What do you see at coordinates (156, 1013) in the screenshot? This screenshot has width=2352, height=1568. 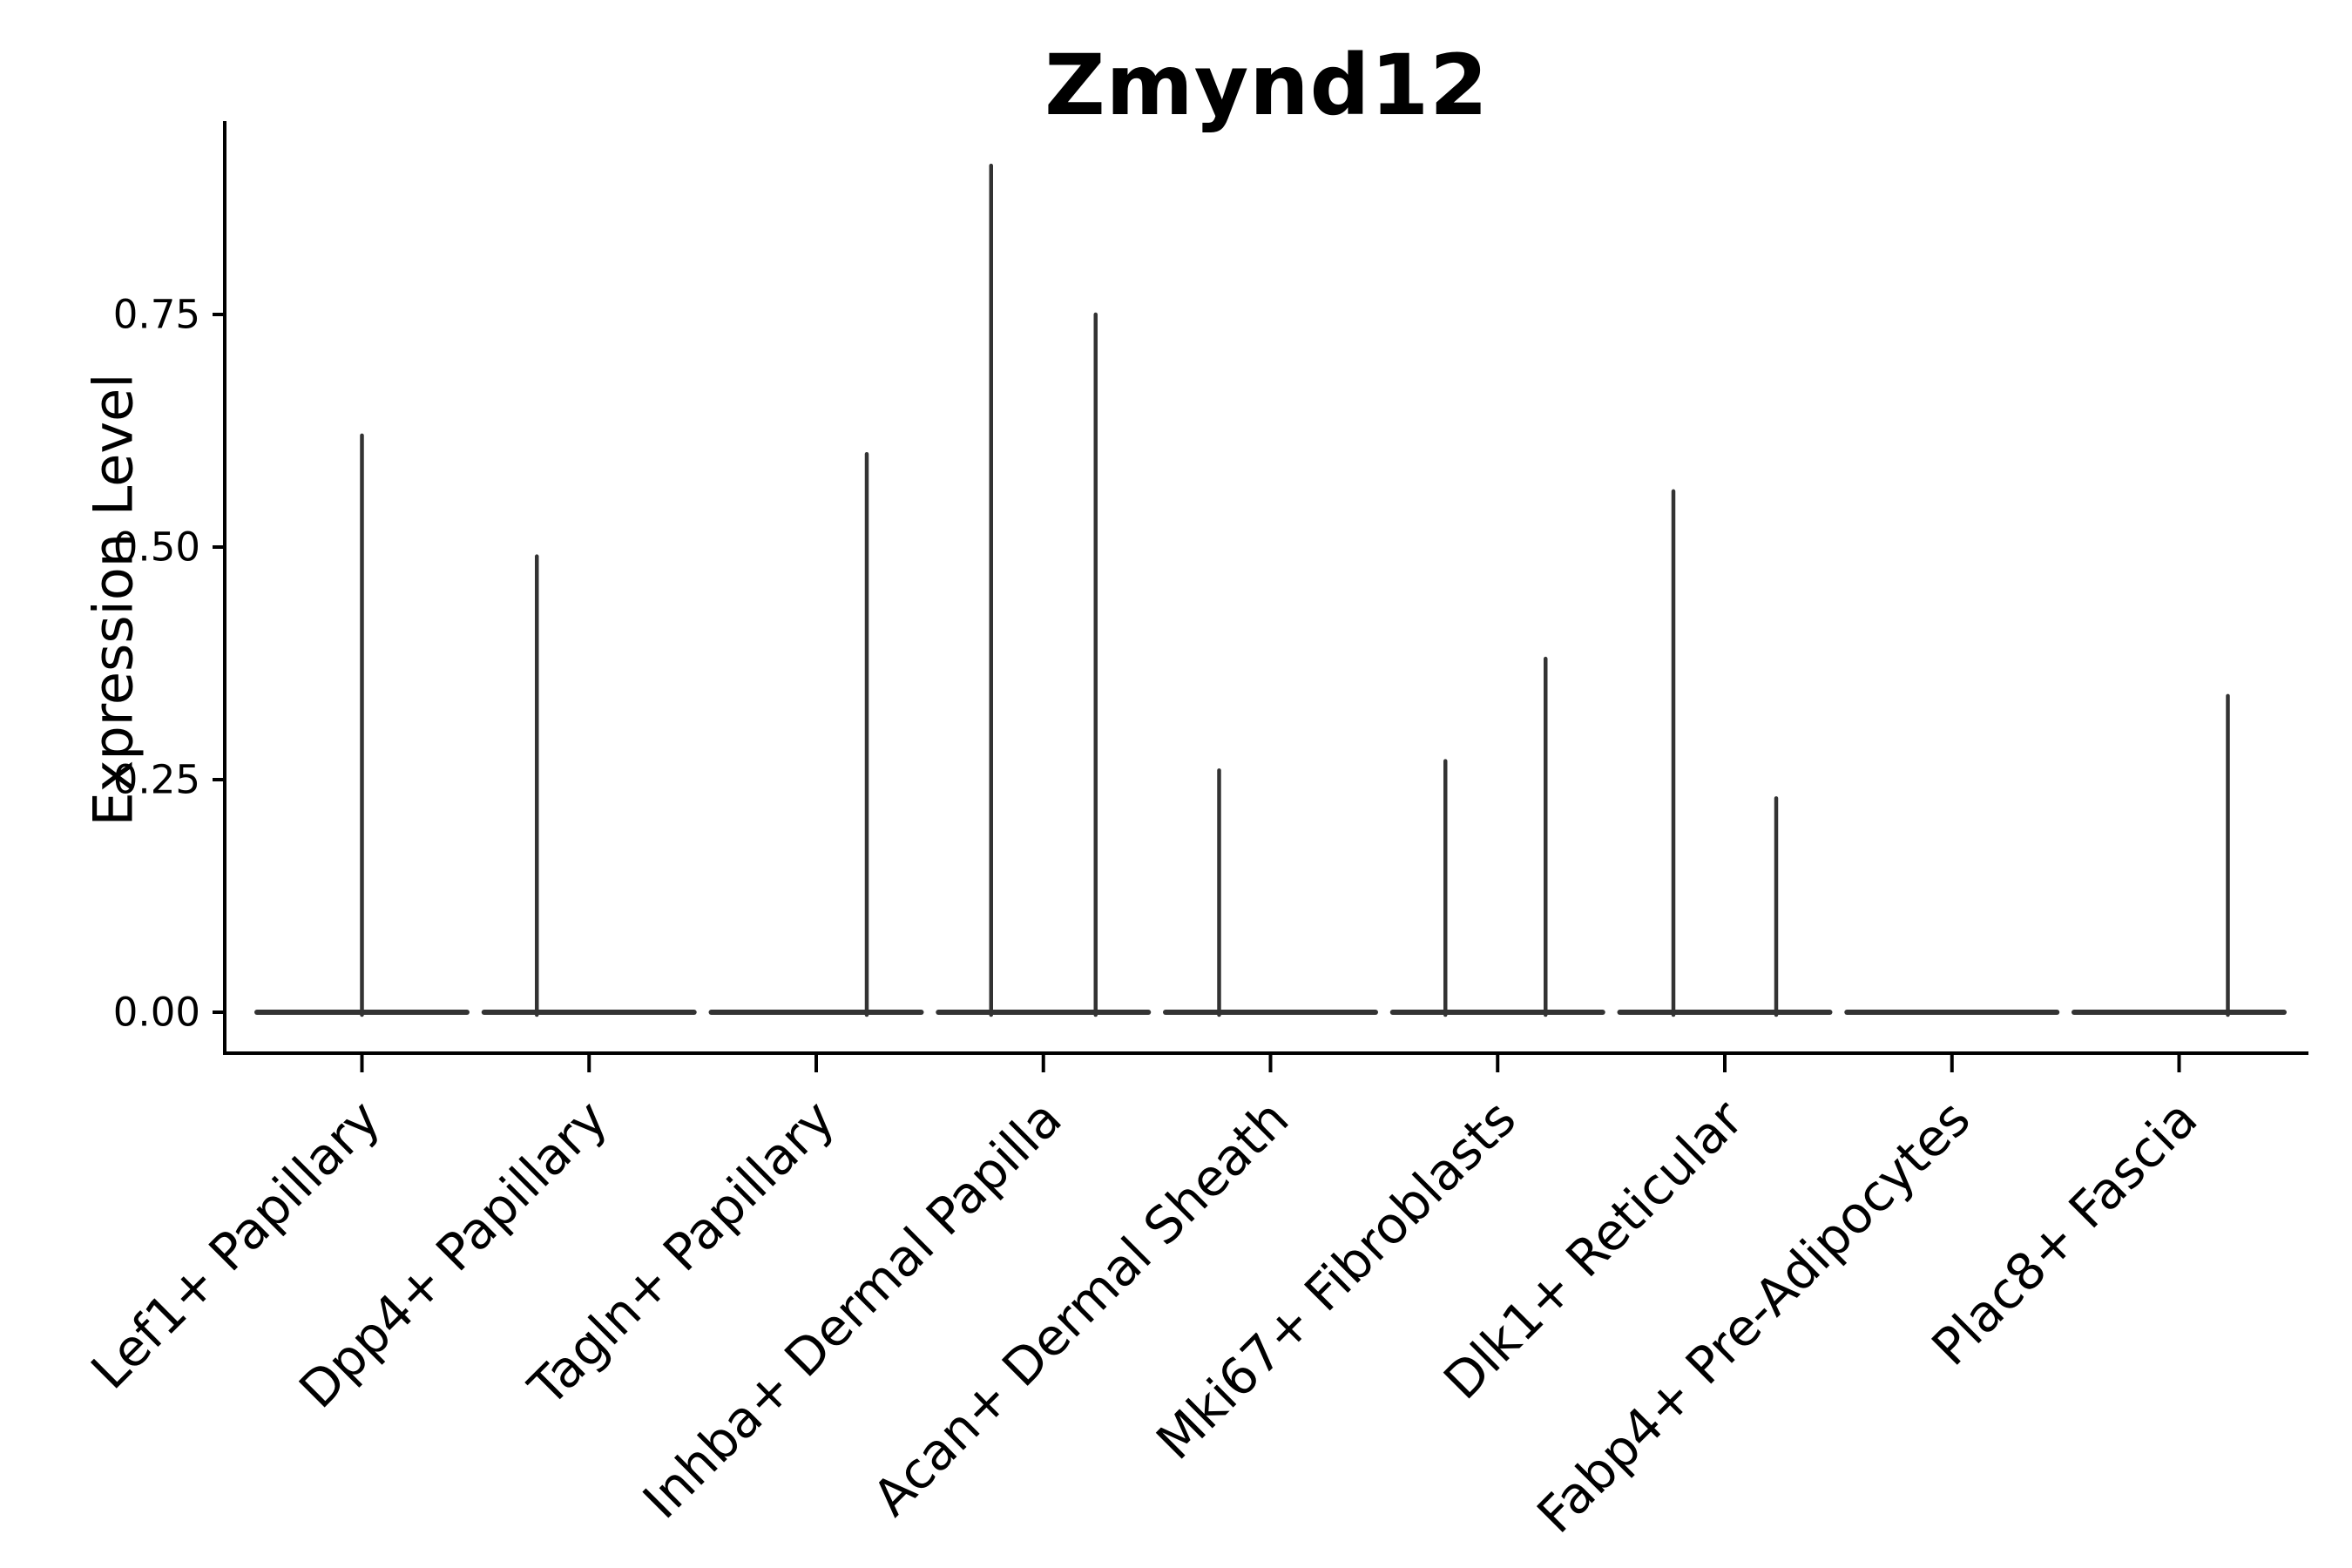 I see `y-tick-label: 0.00` at bounding box center [156, 1013].